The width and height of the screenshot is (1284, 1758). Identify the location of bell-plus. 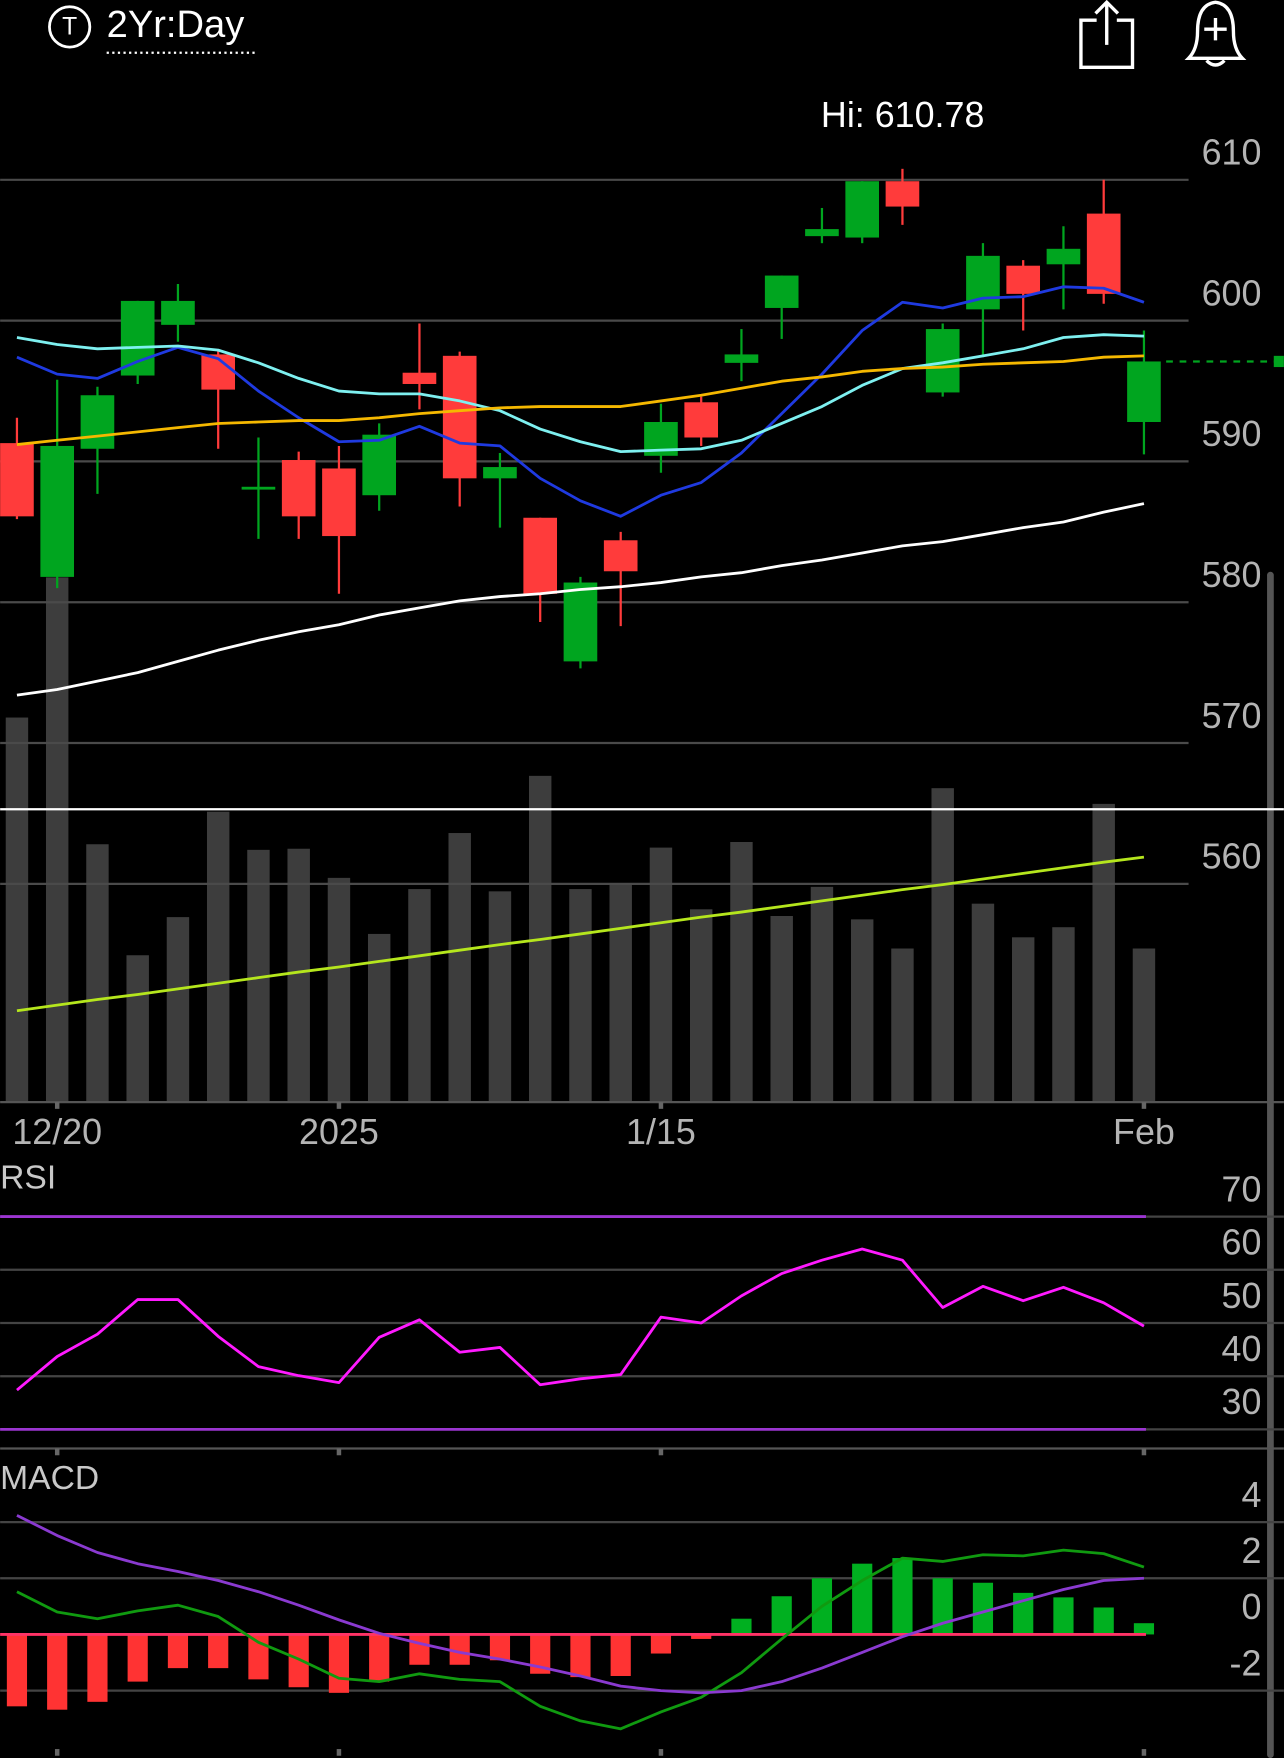
(1215, 29).